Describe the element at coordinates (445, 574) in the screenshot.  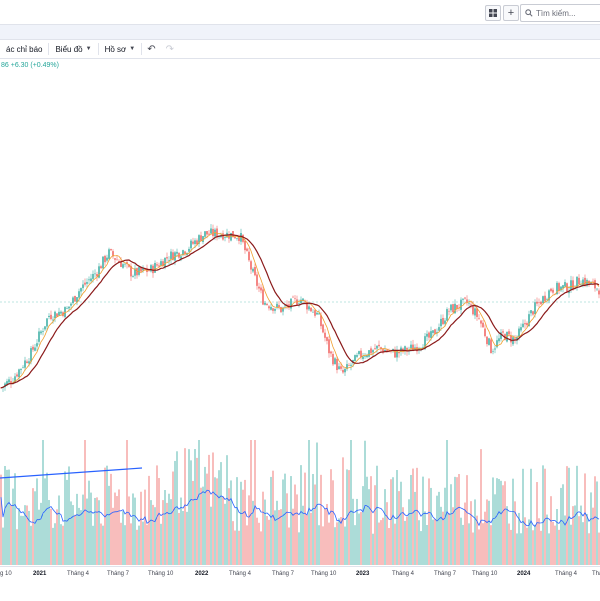
I see `time-axis-label: Tháng 7` at that location.